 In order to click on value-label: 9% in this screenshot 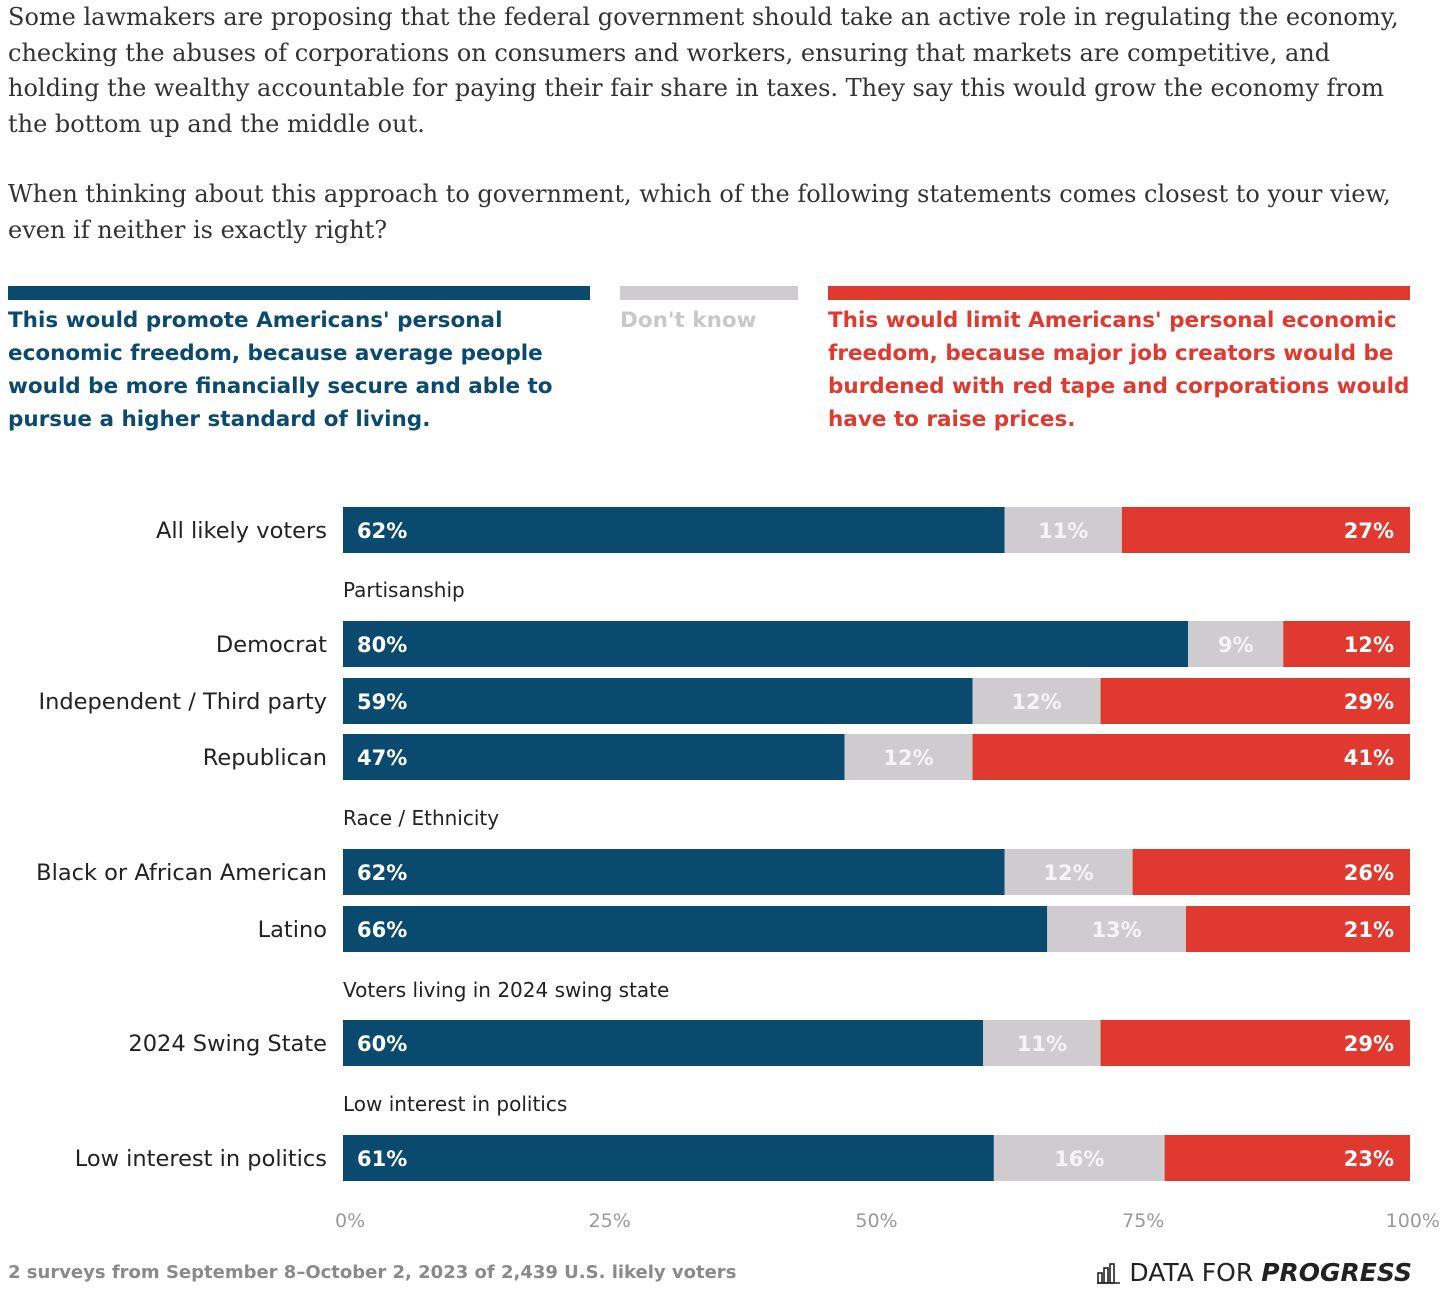, I will do `click(1236, 645)`.